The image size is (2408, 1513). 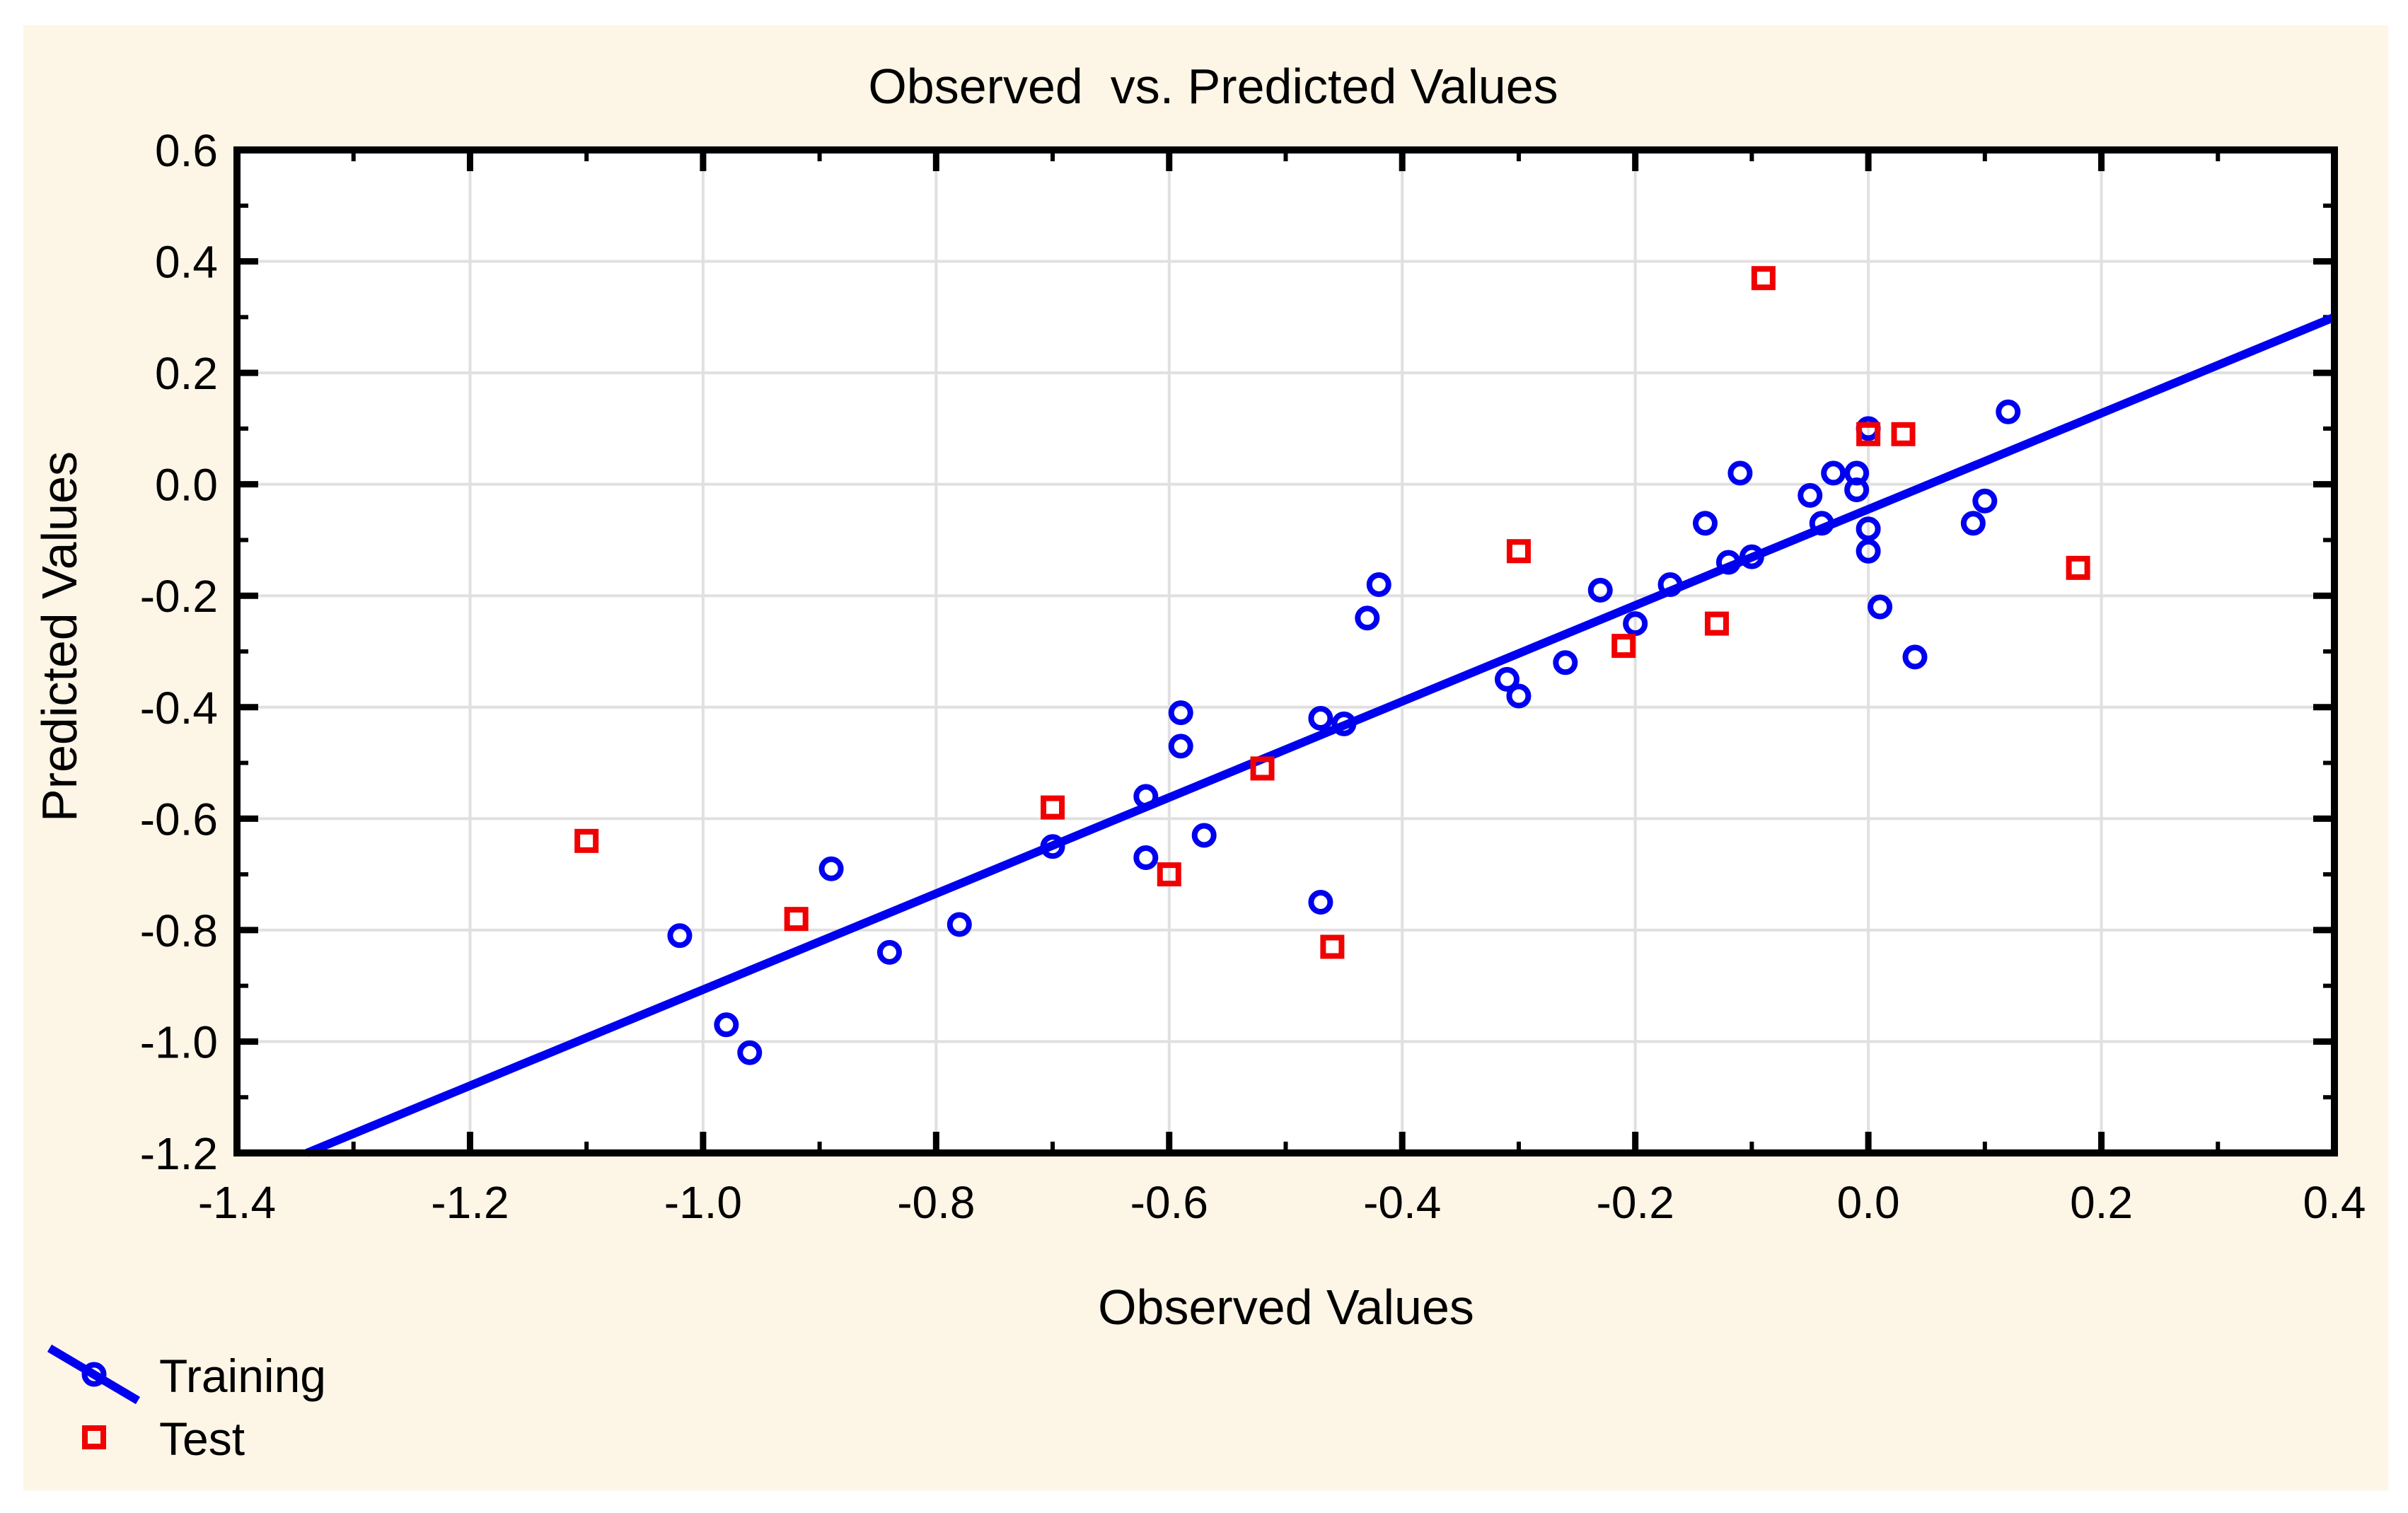 I want to click on y-tick-label: 0.0, so click(x=186, y=486).